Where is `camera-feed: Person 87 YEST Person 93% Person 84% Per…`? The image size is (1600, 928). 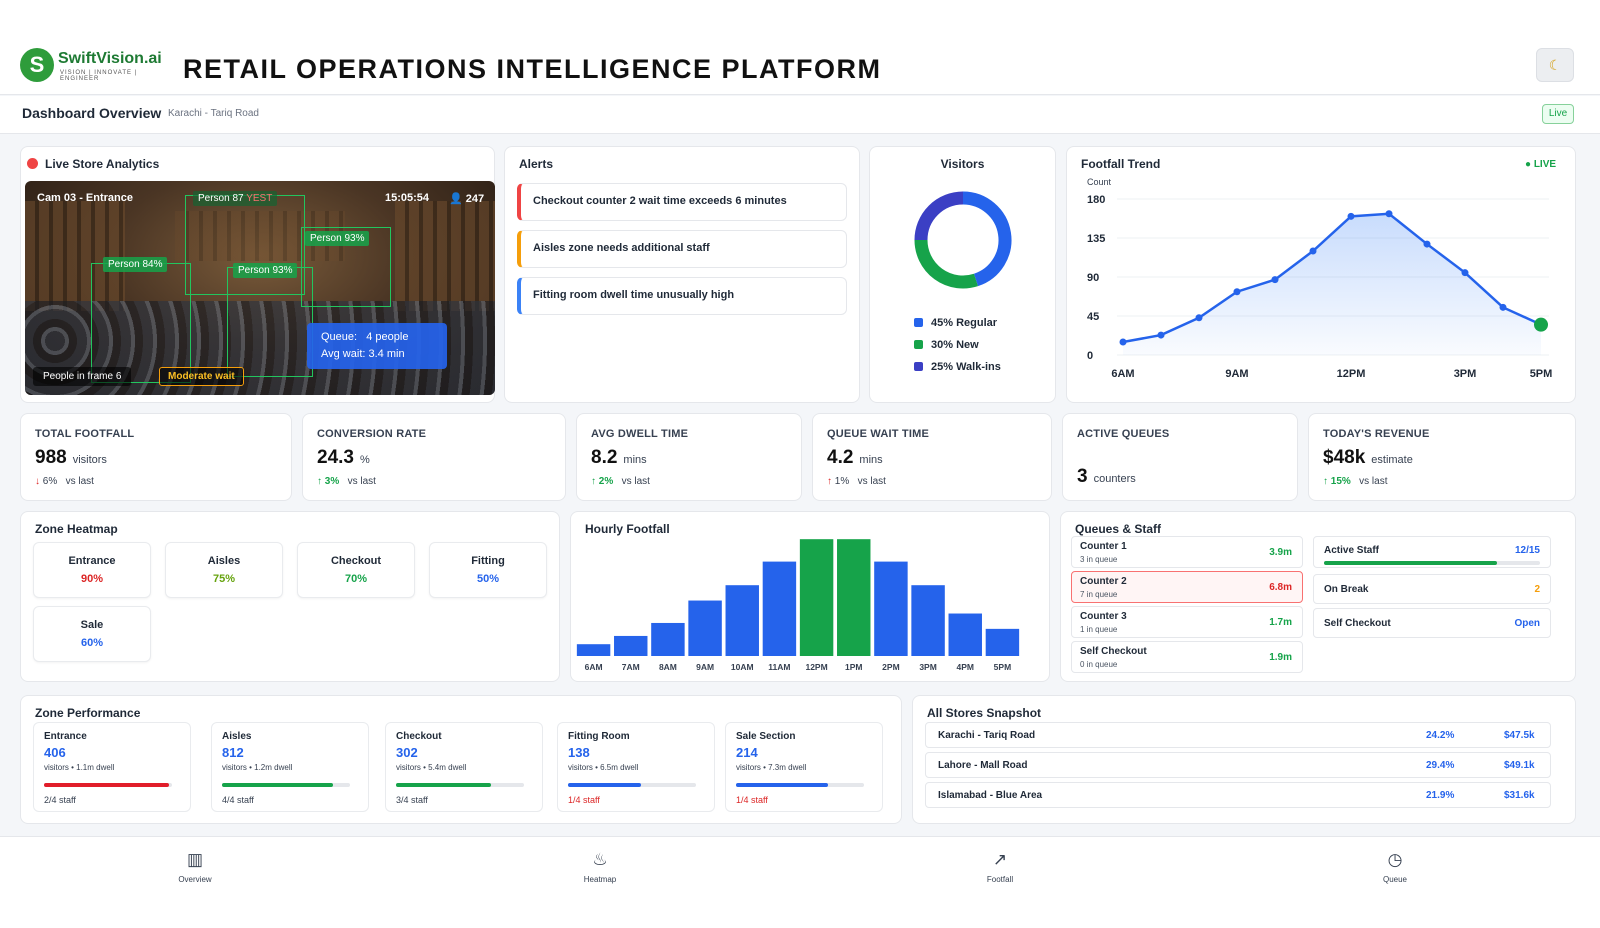
camera-feed: Person 87 YEST Person 93% Person 84% Per… is located at coordinates (260, 288).